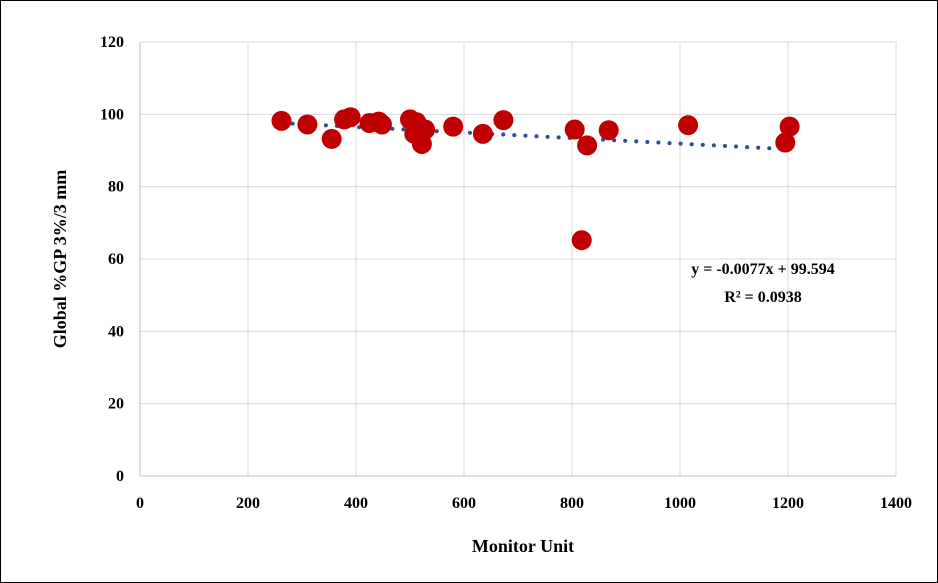 Image resolution: width=938 pixels, height=583 pixels. I want to click on trendline-dotted, so click(535, 136).